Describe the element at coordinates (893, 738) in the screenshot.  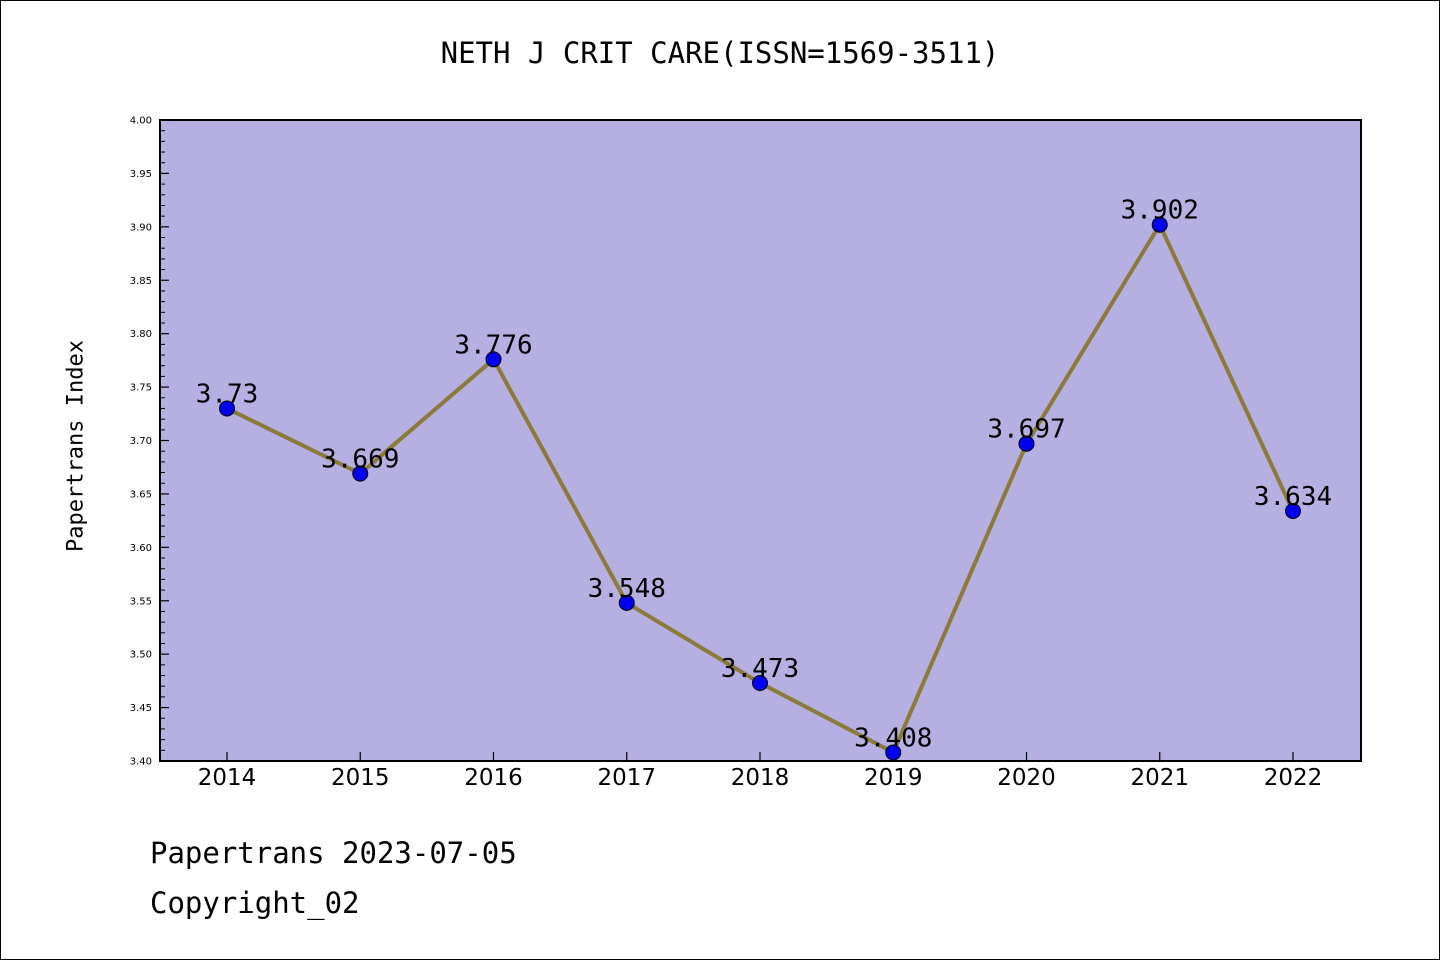
I see `data-label: 3.408` at that location.